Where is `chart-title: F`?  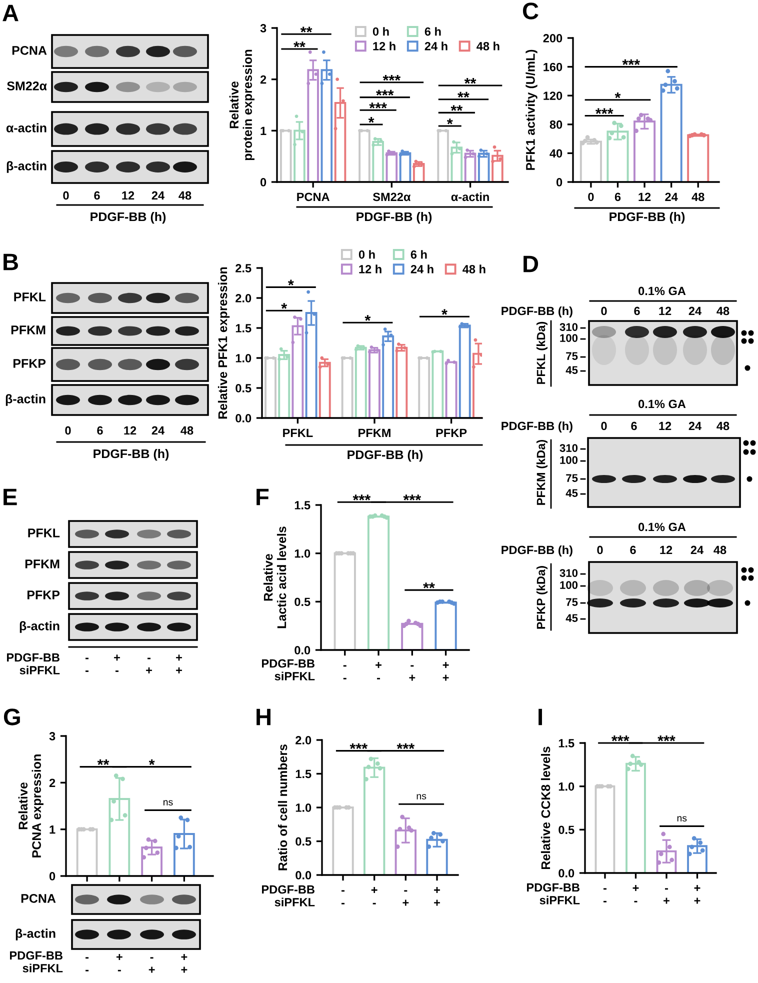
chart-title: F is located at coordinates (262, 497).